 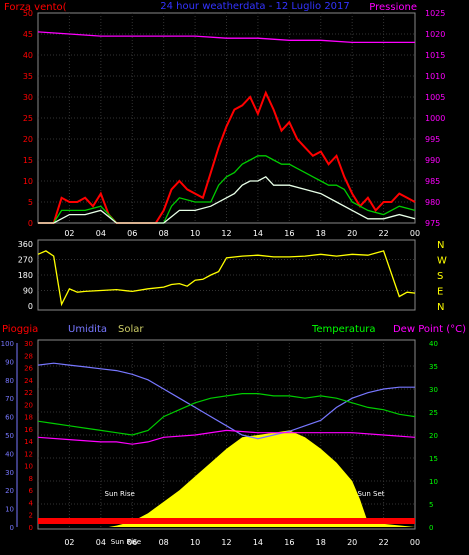 I want to click on humidity-axis-label: Umidita, so click(x=87, y=329).